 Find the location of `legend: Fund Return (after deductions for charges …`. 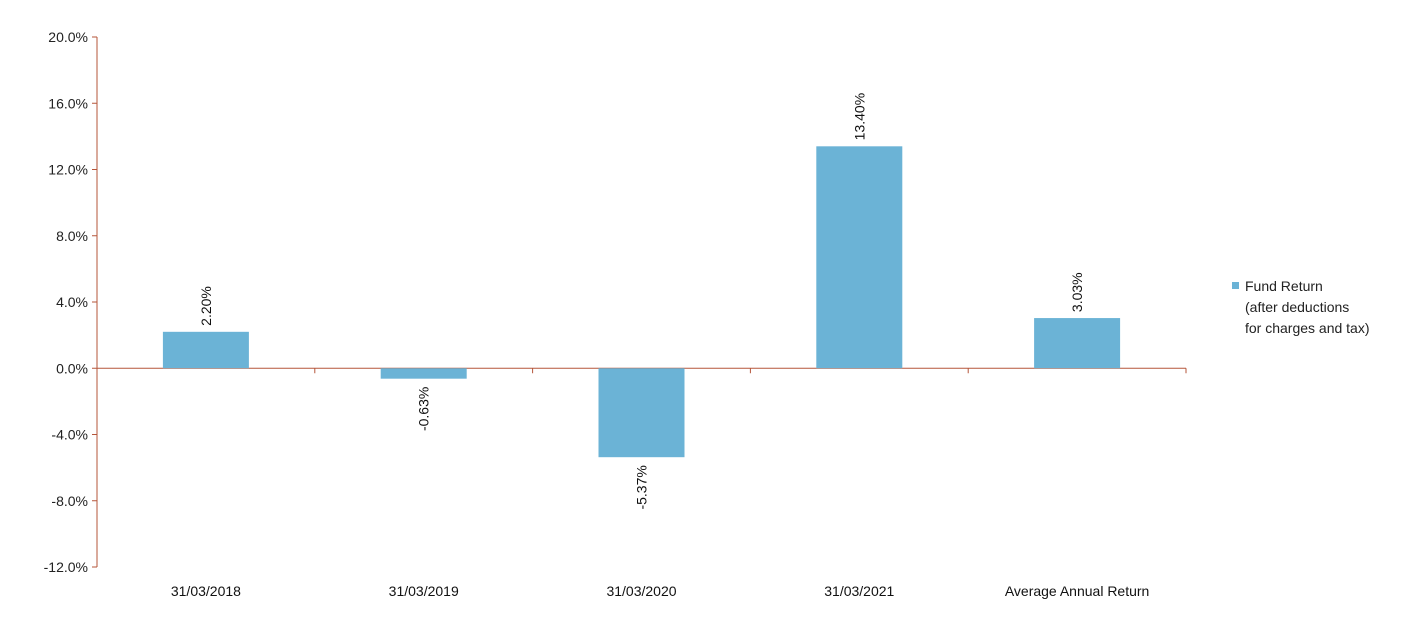

legend: Fund Return (after deductions for charges … is located at coordinates (1301, 307).